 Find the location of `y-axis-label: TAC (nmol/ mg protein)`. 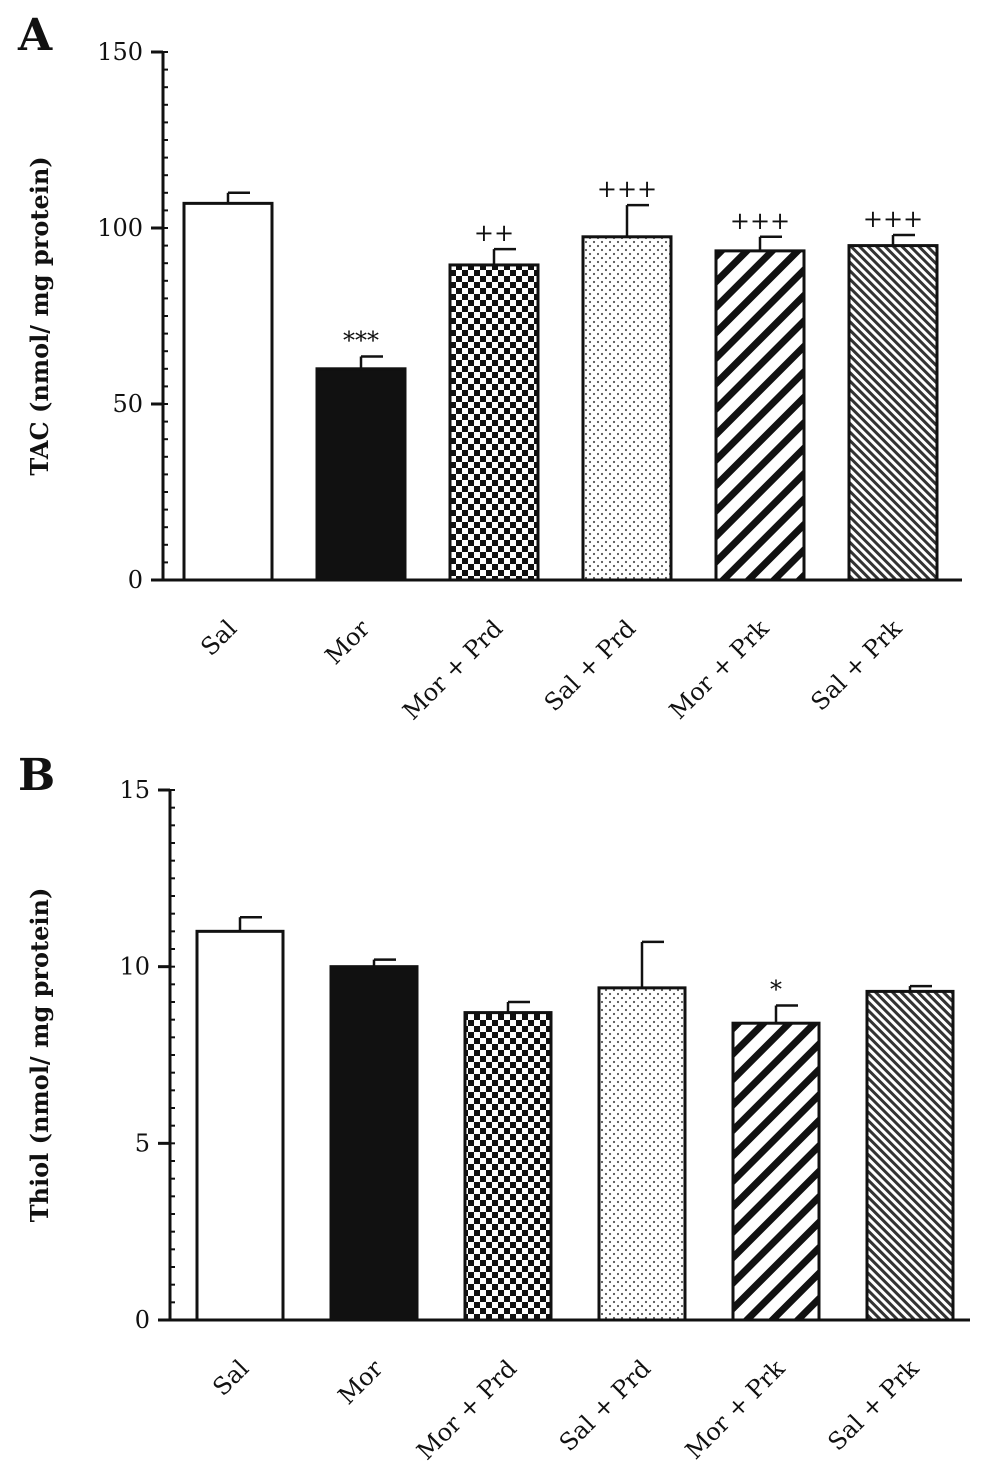

y-axis-label: TAC (nmol/ mg protein) is located at coordinates (39, 315).